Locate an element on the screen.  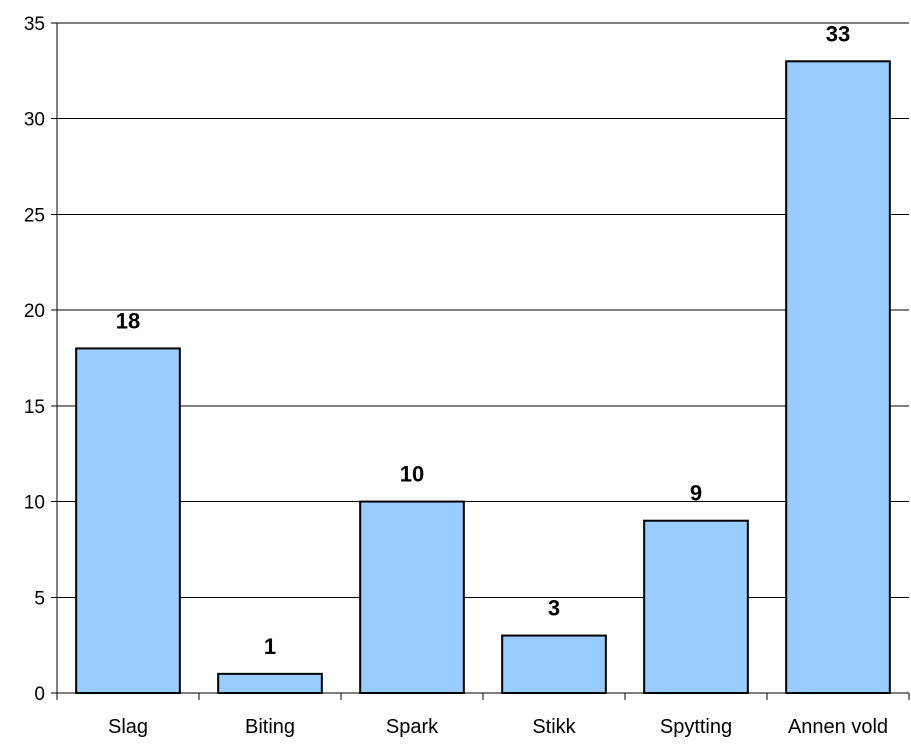
bar-stikk is located at coordinates (554, 664).